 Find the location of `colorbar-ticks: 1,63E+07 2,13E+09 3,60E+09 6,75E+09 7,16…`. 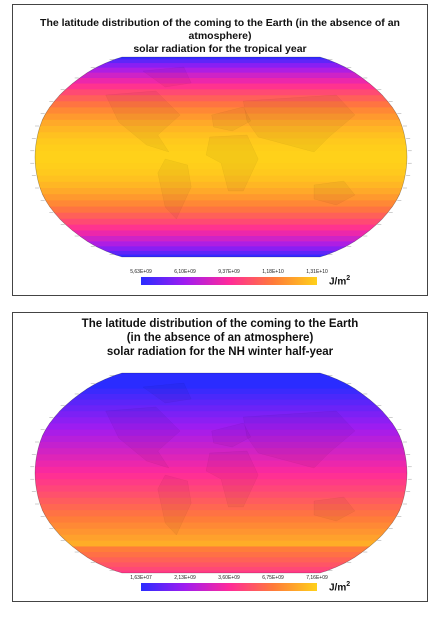

colorbar-ticks: 1,63E+07 2,13E+09 3,60E+09 6,75E+09 7,16… is located at coordinates (231, 580).